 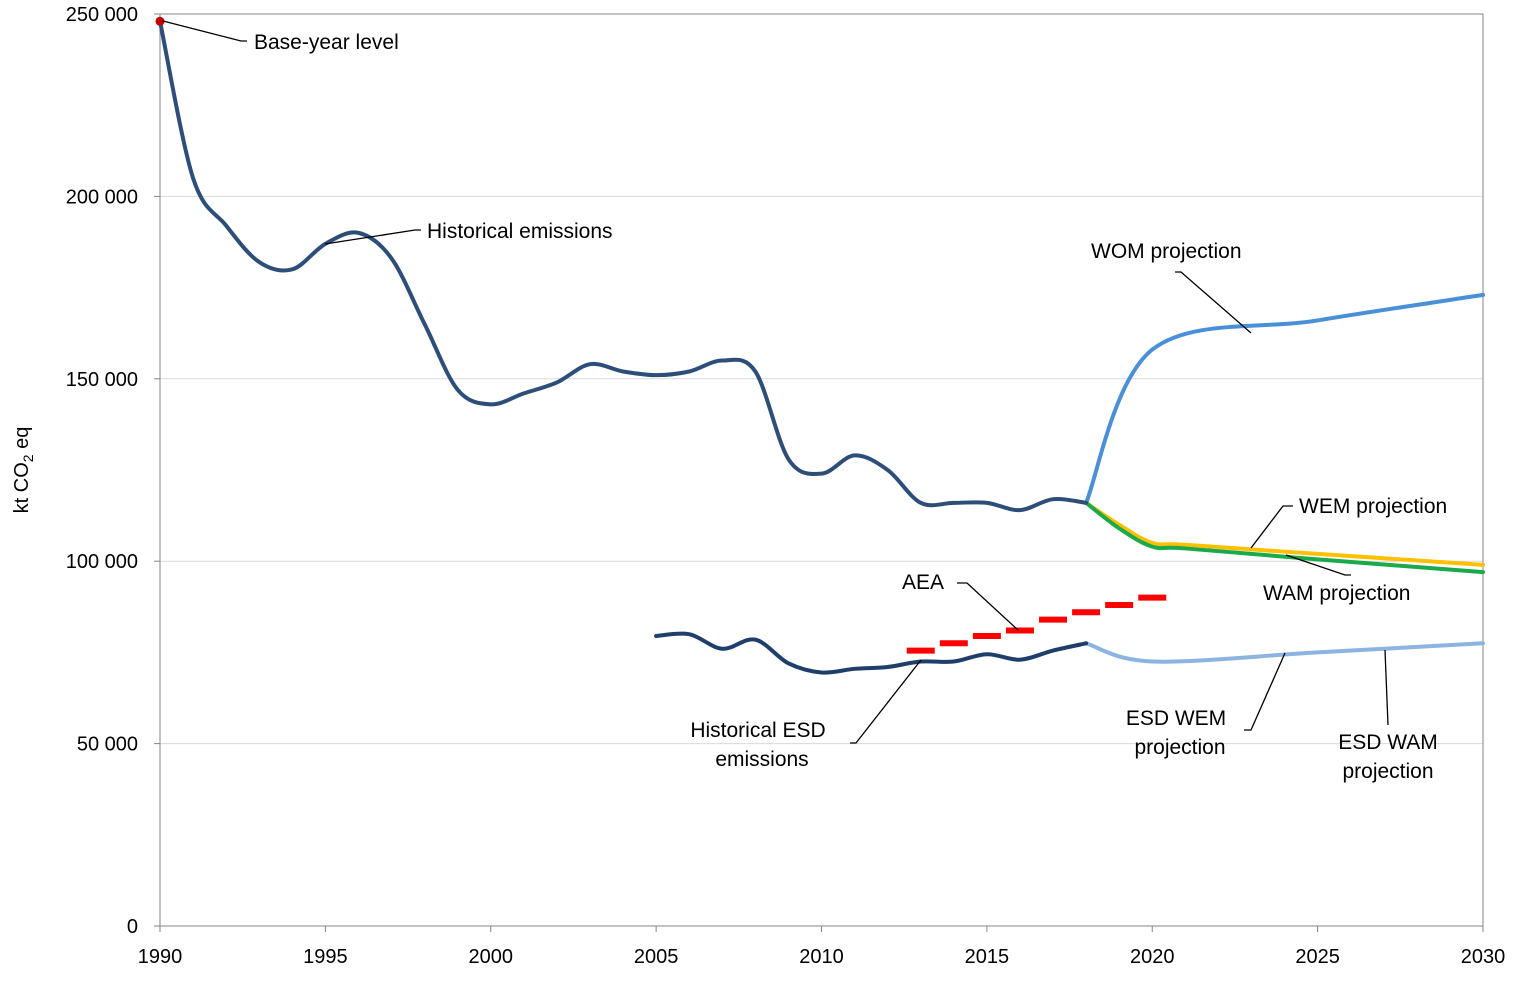 I want to click on annotation-esd-wam-line2: projection, so click(x=1387, y=771).